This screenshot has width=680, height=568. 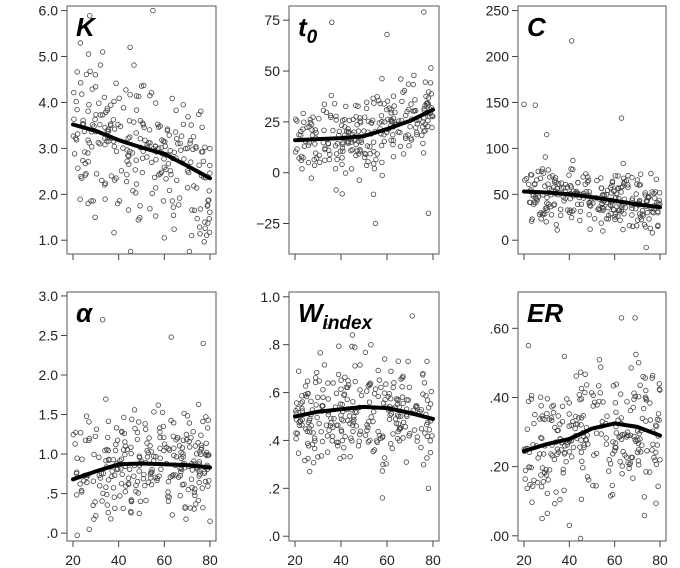 I want to click on panel-title: α, so click(x=85, y=313).